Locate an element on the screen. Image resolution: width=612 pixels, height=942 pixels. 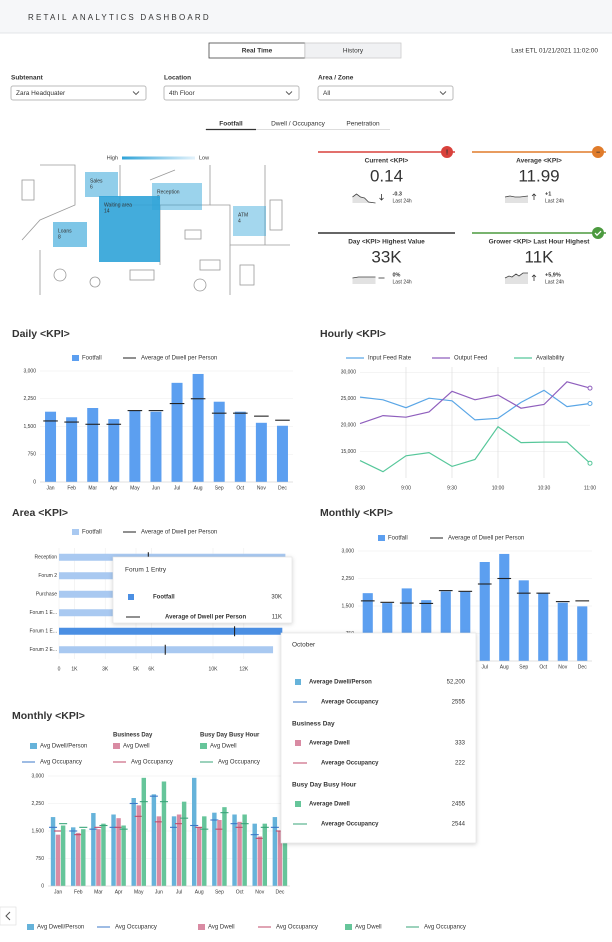
status-badge-text: ! is located at coordinates (447, 152).